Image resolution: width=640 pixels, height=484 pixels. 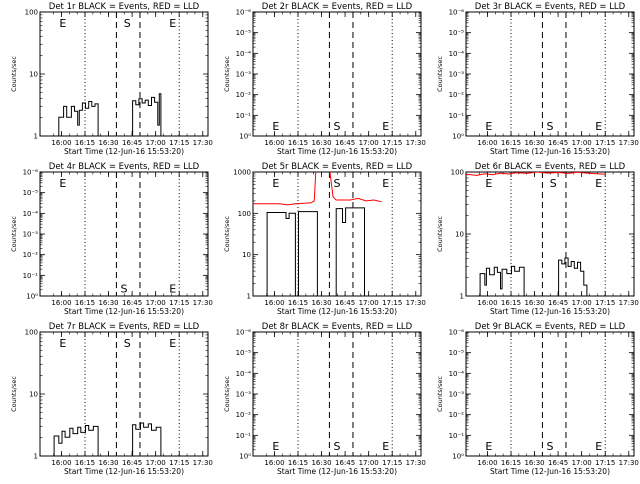 What do you see at coordinates (242, 173) in the screenshot?
I see `y-tick-label: 1000` at bounding box center [242, 173].